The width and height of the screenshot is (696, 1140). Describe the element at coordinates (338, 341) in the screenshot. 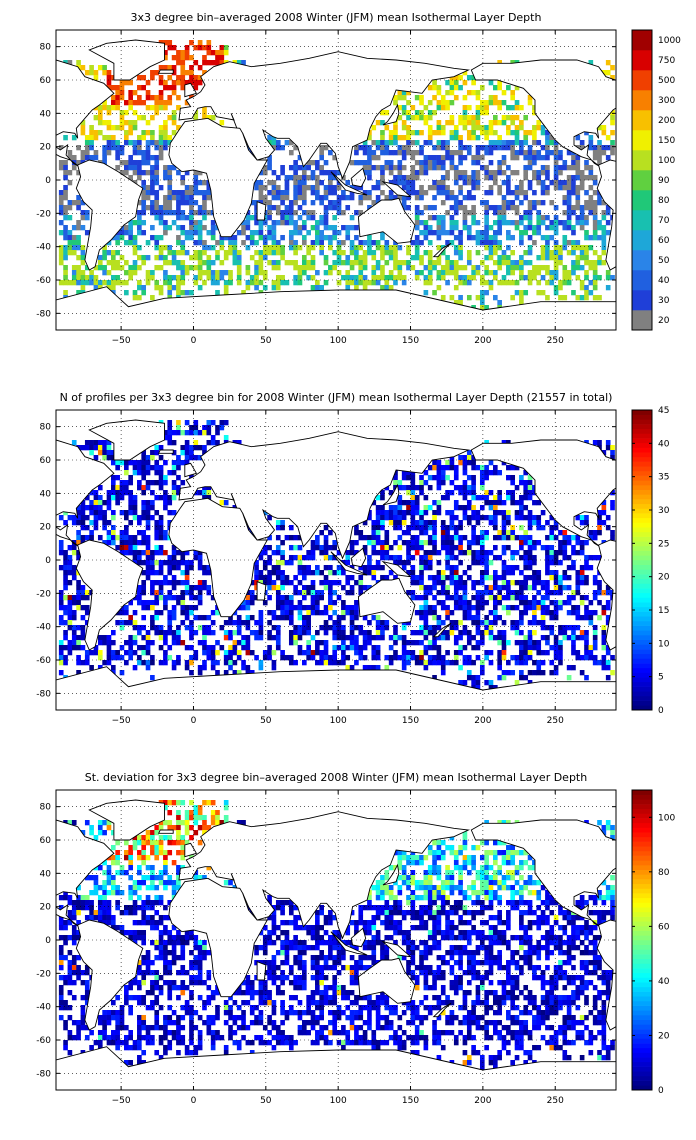

I see `x-tick-label: 100` at that location.